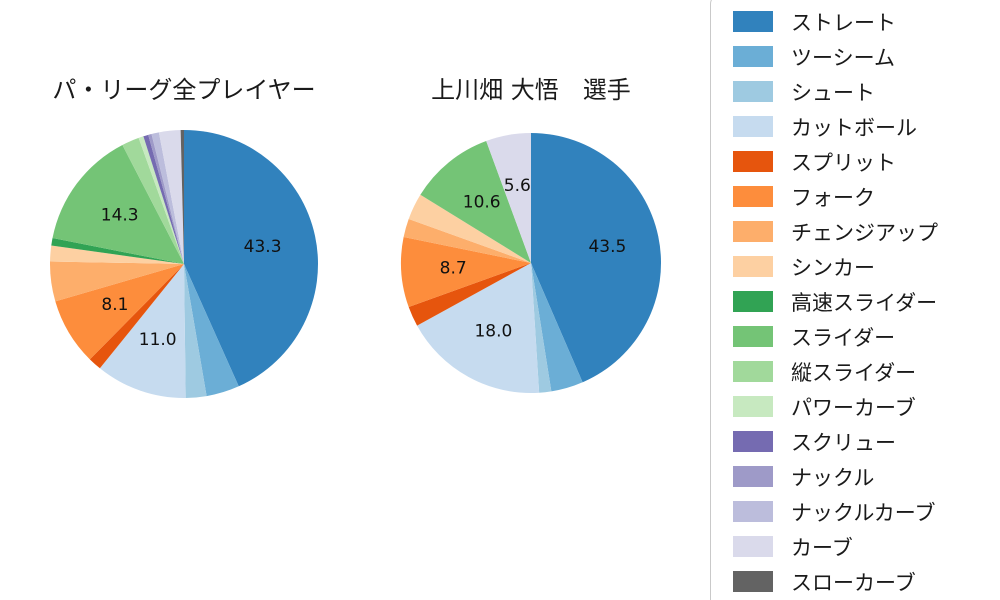 Image resolution: width=1000 pixels, height=600 pixels. Describe the element at coordinates (833, 197) in the screenshot. I see `legend-item-label: フォーク` at that location.